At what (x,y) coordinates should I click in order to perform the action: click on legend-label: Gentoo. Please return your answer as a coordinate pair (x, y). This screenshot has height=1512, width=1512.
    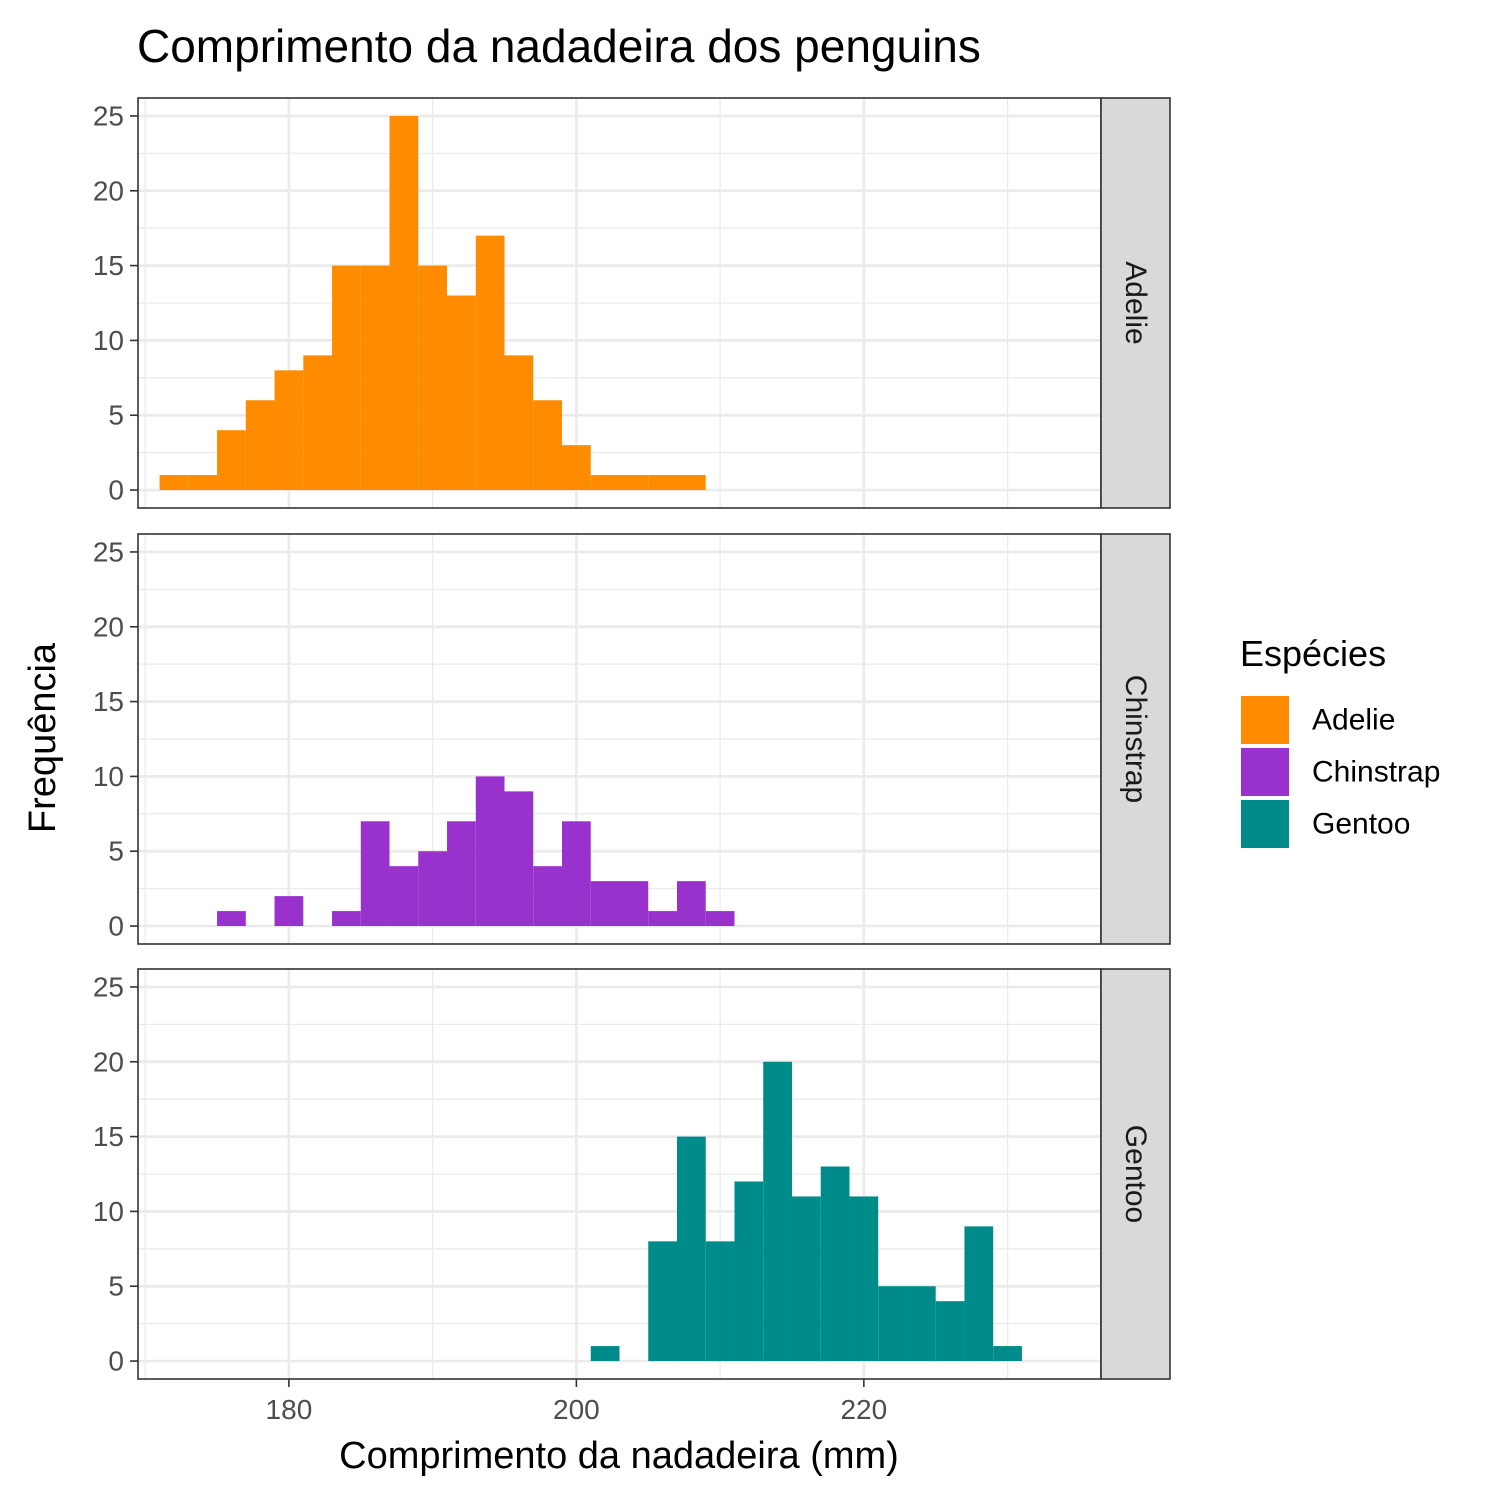
    Looking at the image, I should click on (1361, 824).